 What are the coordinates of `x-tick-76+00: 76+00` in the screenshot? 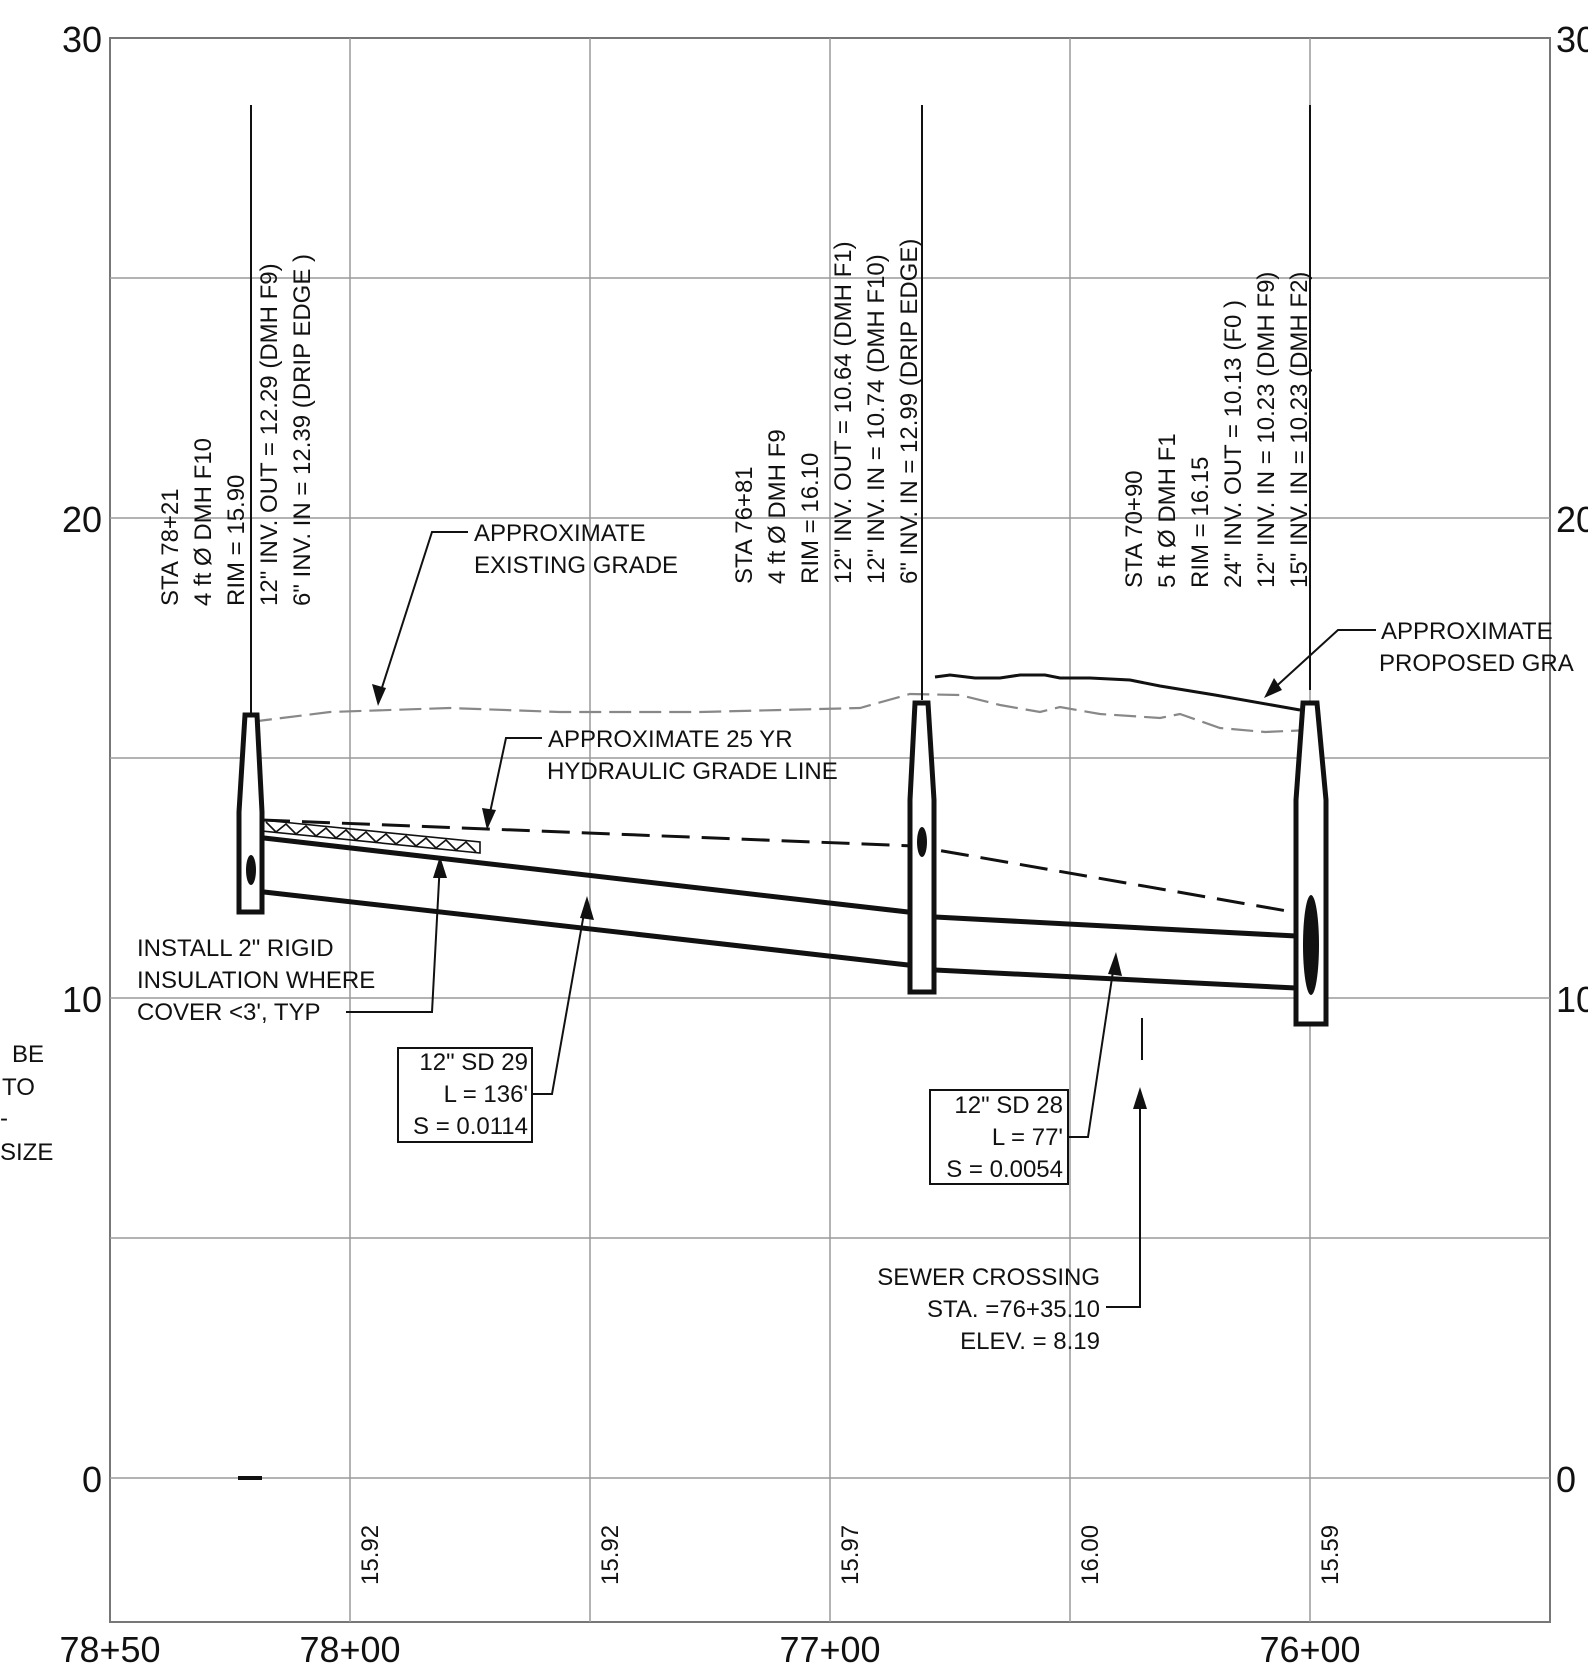 It's located at (1309, 1649).